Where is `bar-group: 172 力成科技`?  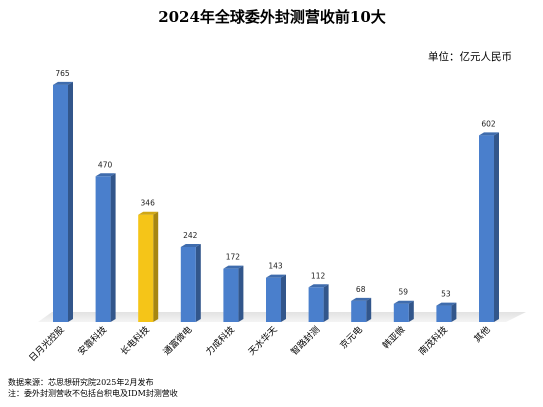
bar-group: 172 力成科技 is located at coordinates (223, 305).